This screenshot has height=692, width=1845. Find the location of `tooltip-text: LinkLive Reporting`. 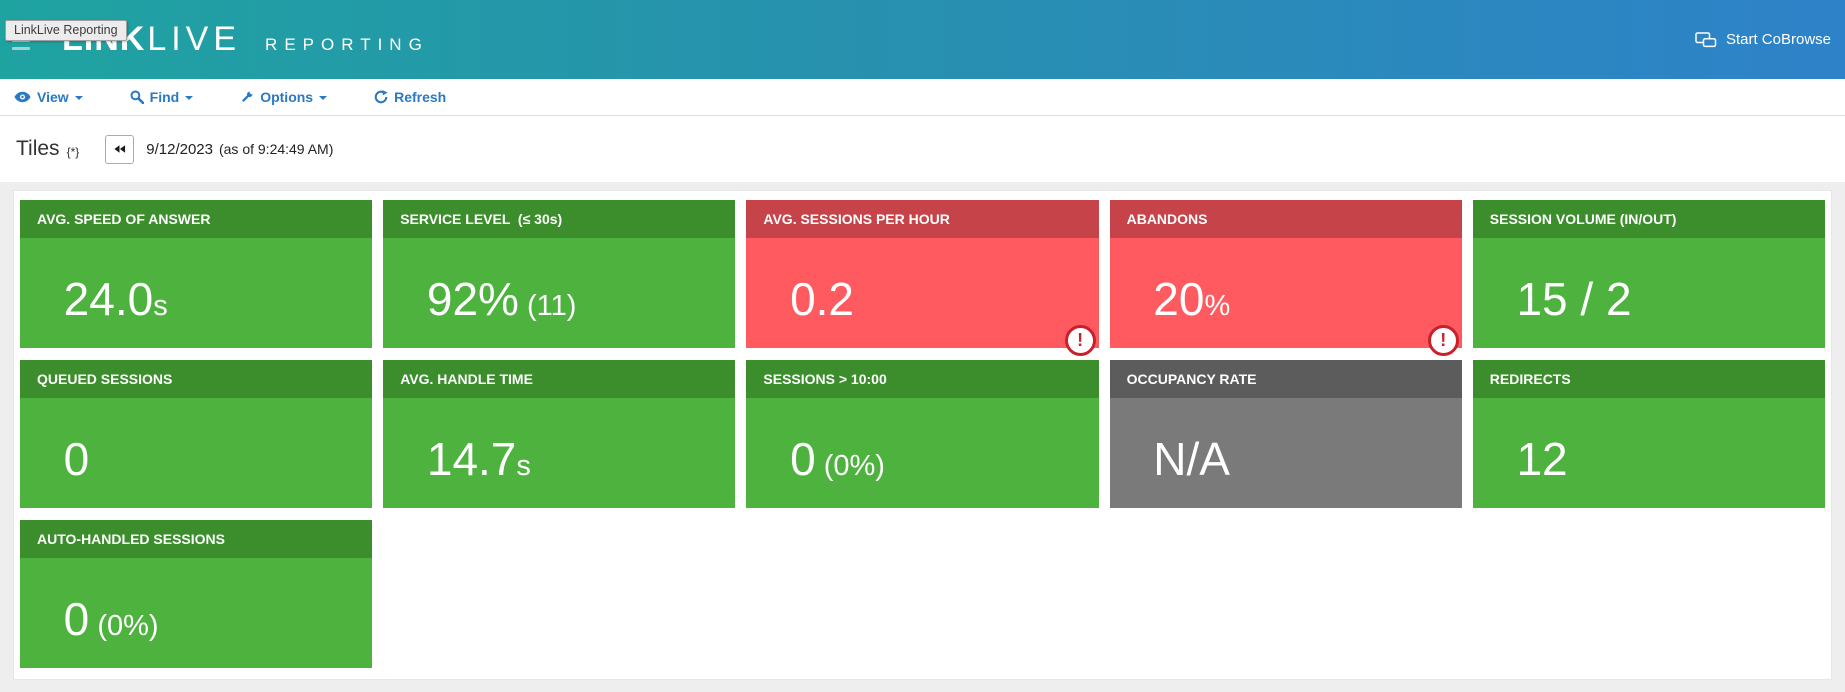

tooltip-text: LinkLive Reporting is located at coordinates (66, 30).